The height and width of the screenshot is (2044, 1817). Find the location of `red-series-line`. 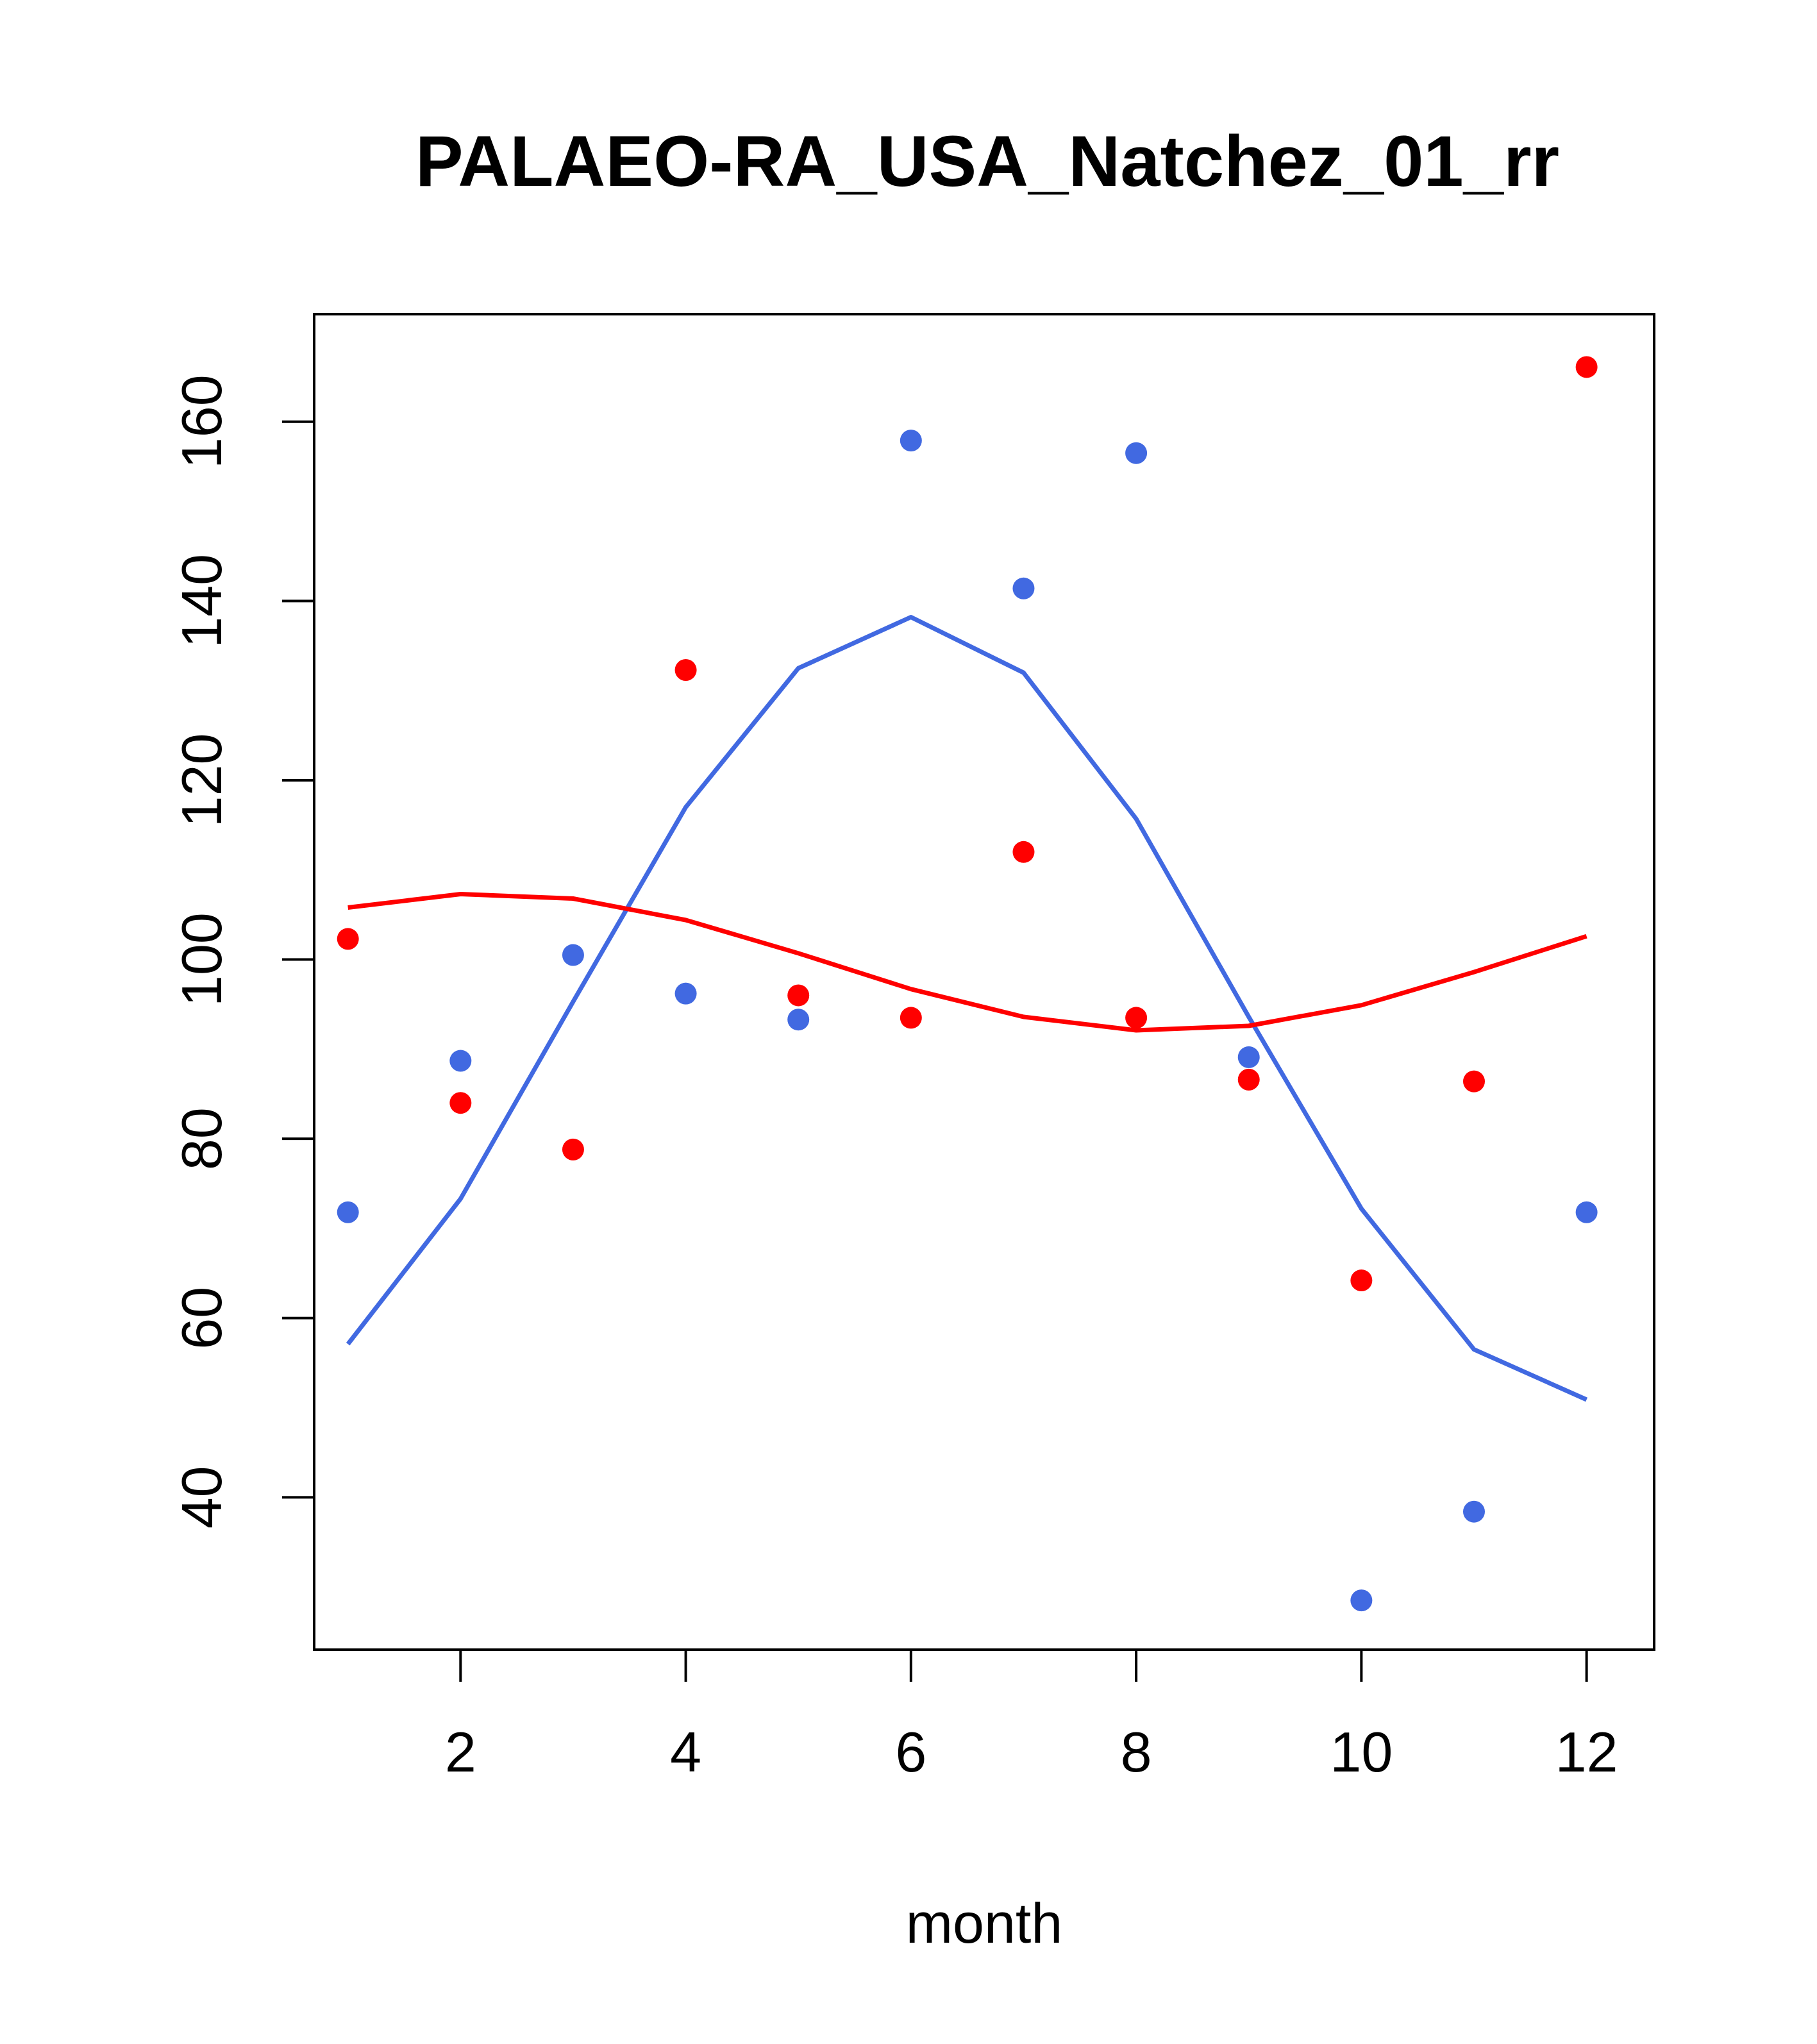

red-series-line is located at coordinates (967, 962).